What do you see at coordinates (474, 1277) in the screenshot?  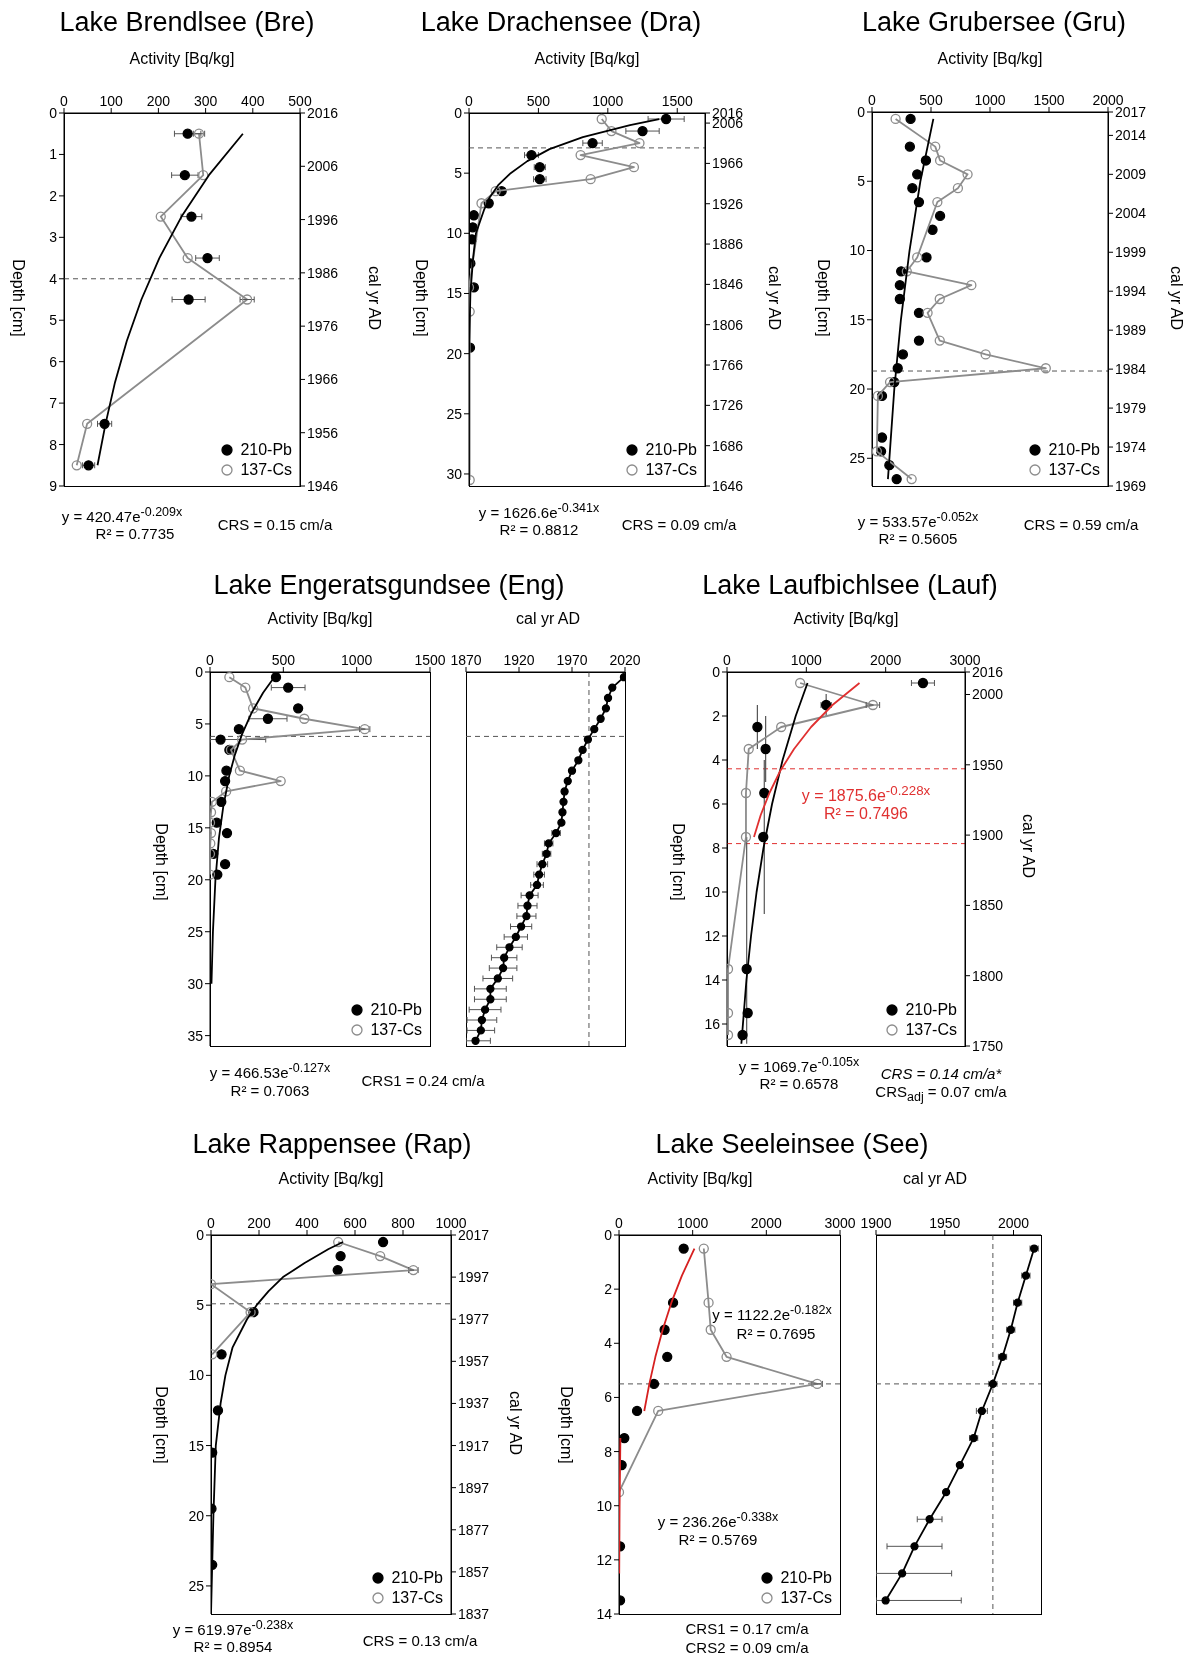 I see `y2-tick-label: 1997` at bounding box center [474, 1277].